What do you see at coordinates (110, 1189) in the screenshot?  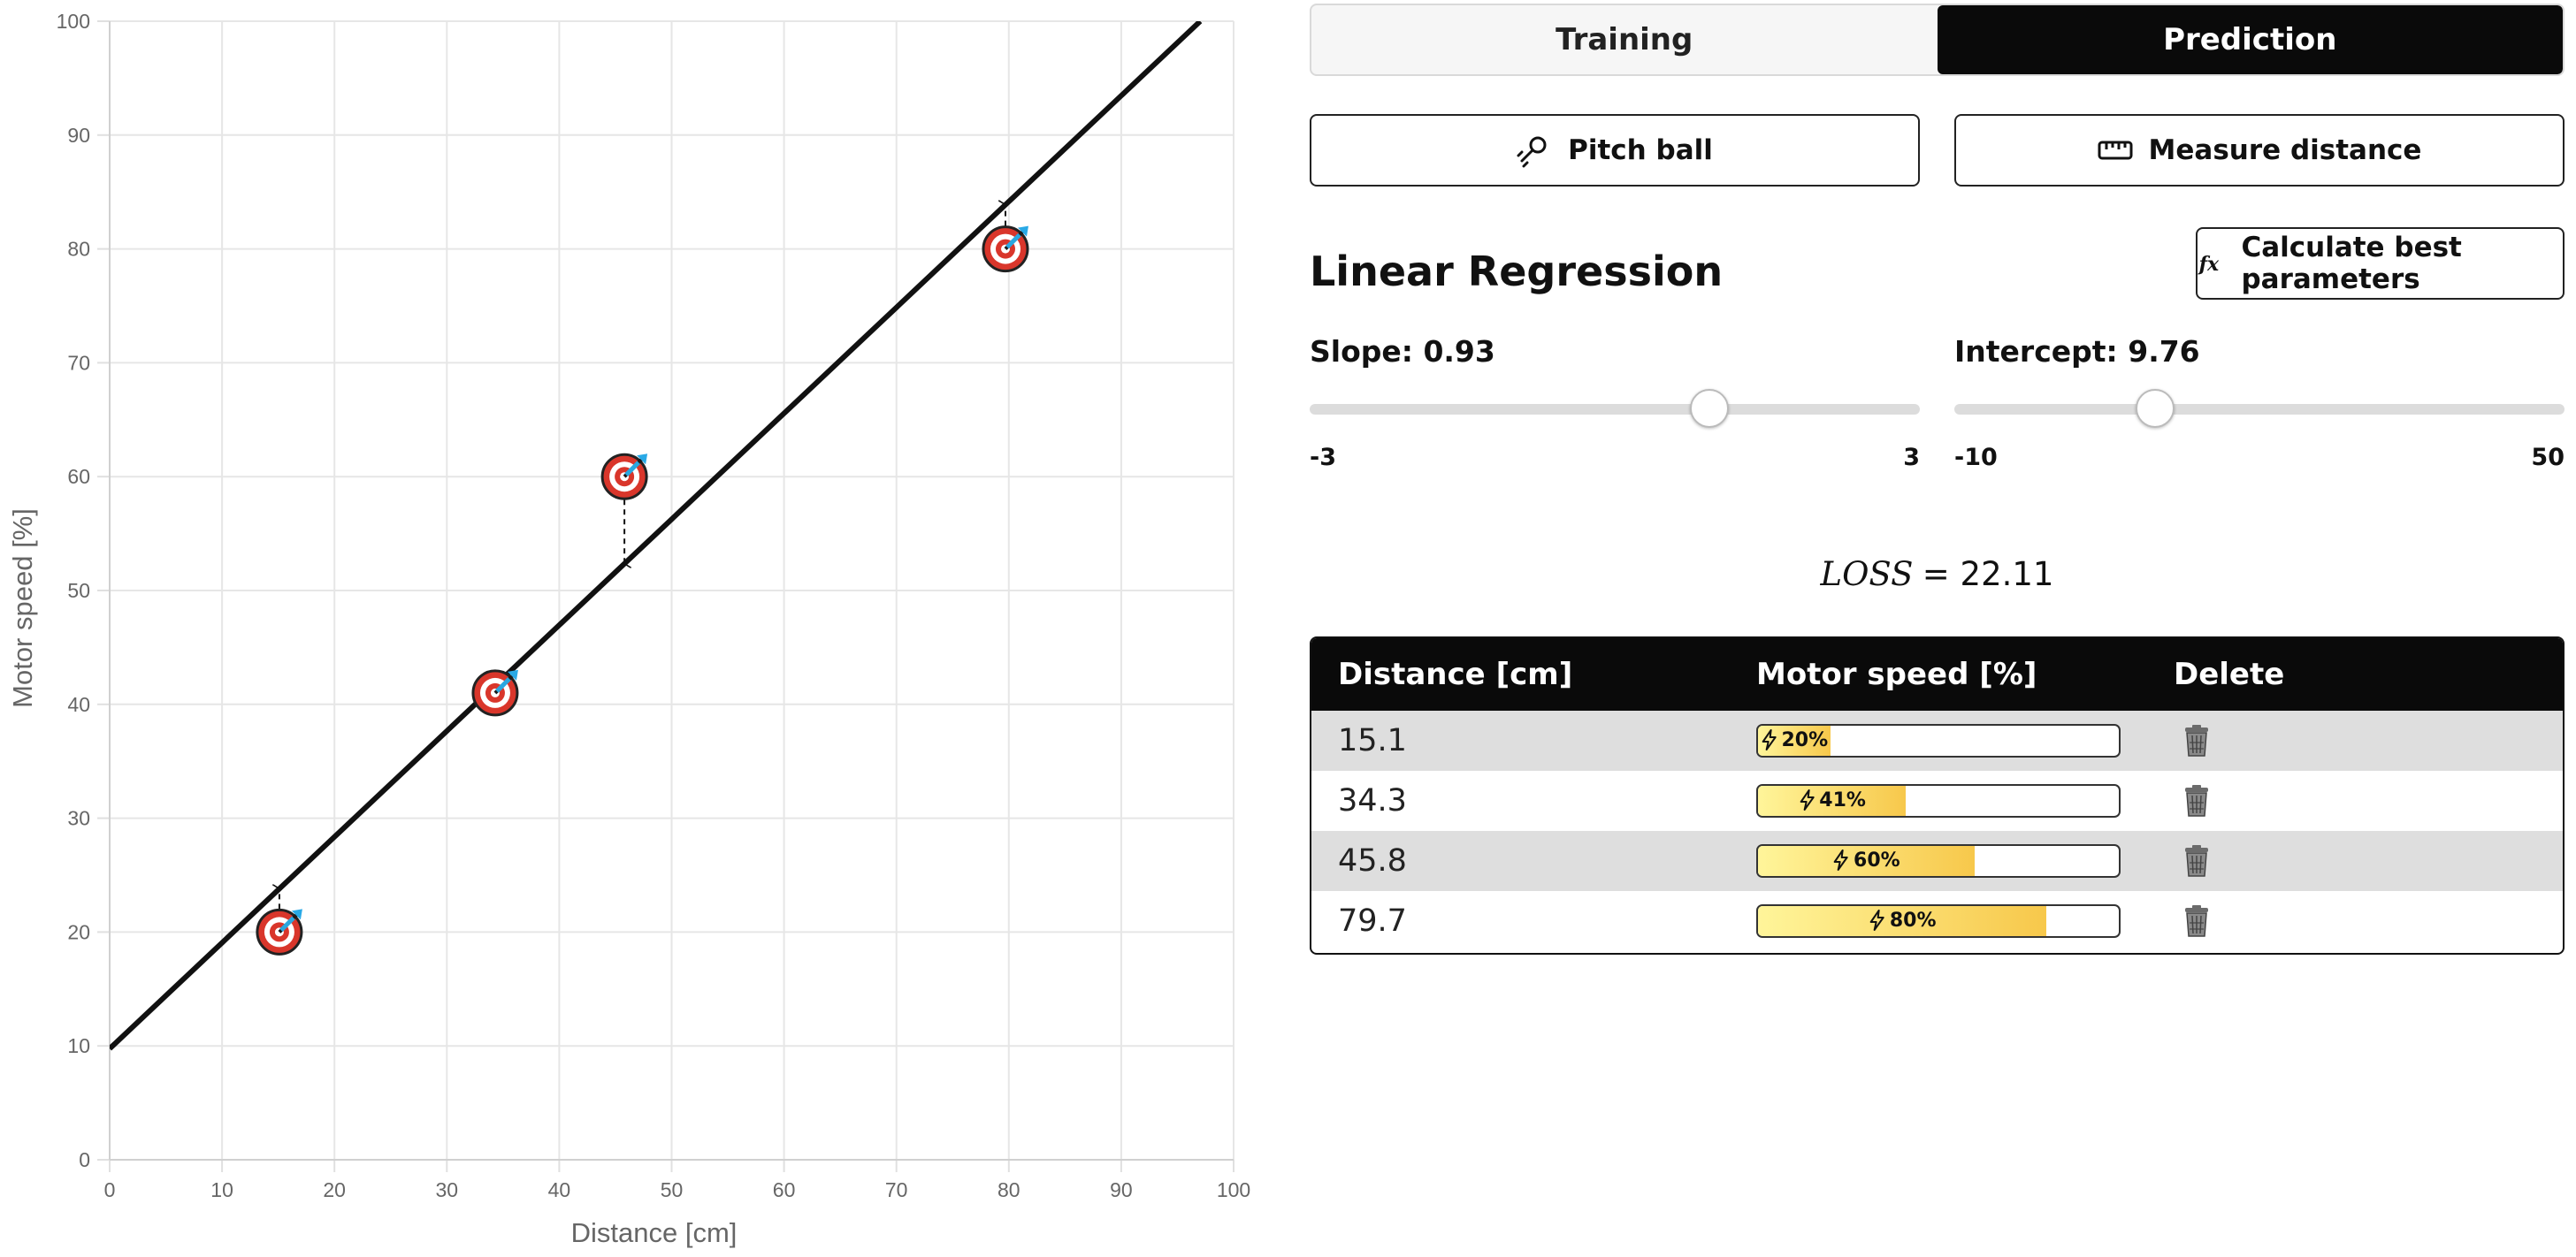 I see `x-tick-label: 0` at bounding box center [110, 1189].